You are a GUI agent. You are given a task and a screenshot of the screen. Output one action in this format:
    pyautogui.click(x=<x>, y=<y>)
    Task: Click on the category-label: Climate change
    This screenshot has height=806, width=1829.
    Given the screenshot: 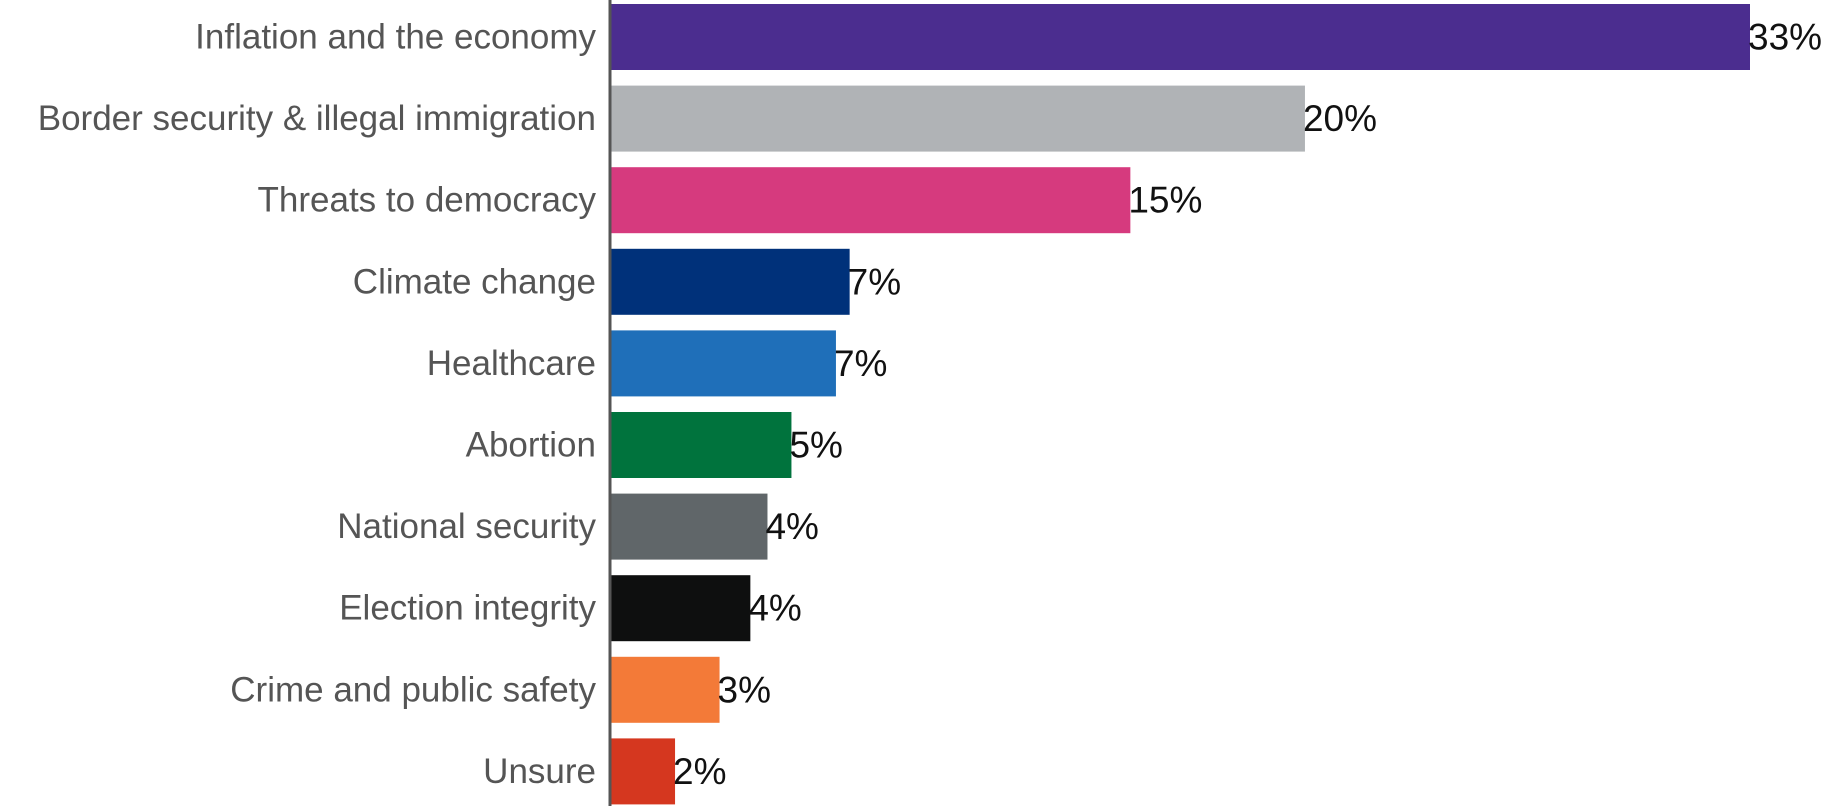 What is the action you would take?
    pyautogui.click(x=474, y=281)
    